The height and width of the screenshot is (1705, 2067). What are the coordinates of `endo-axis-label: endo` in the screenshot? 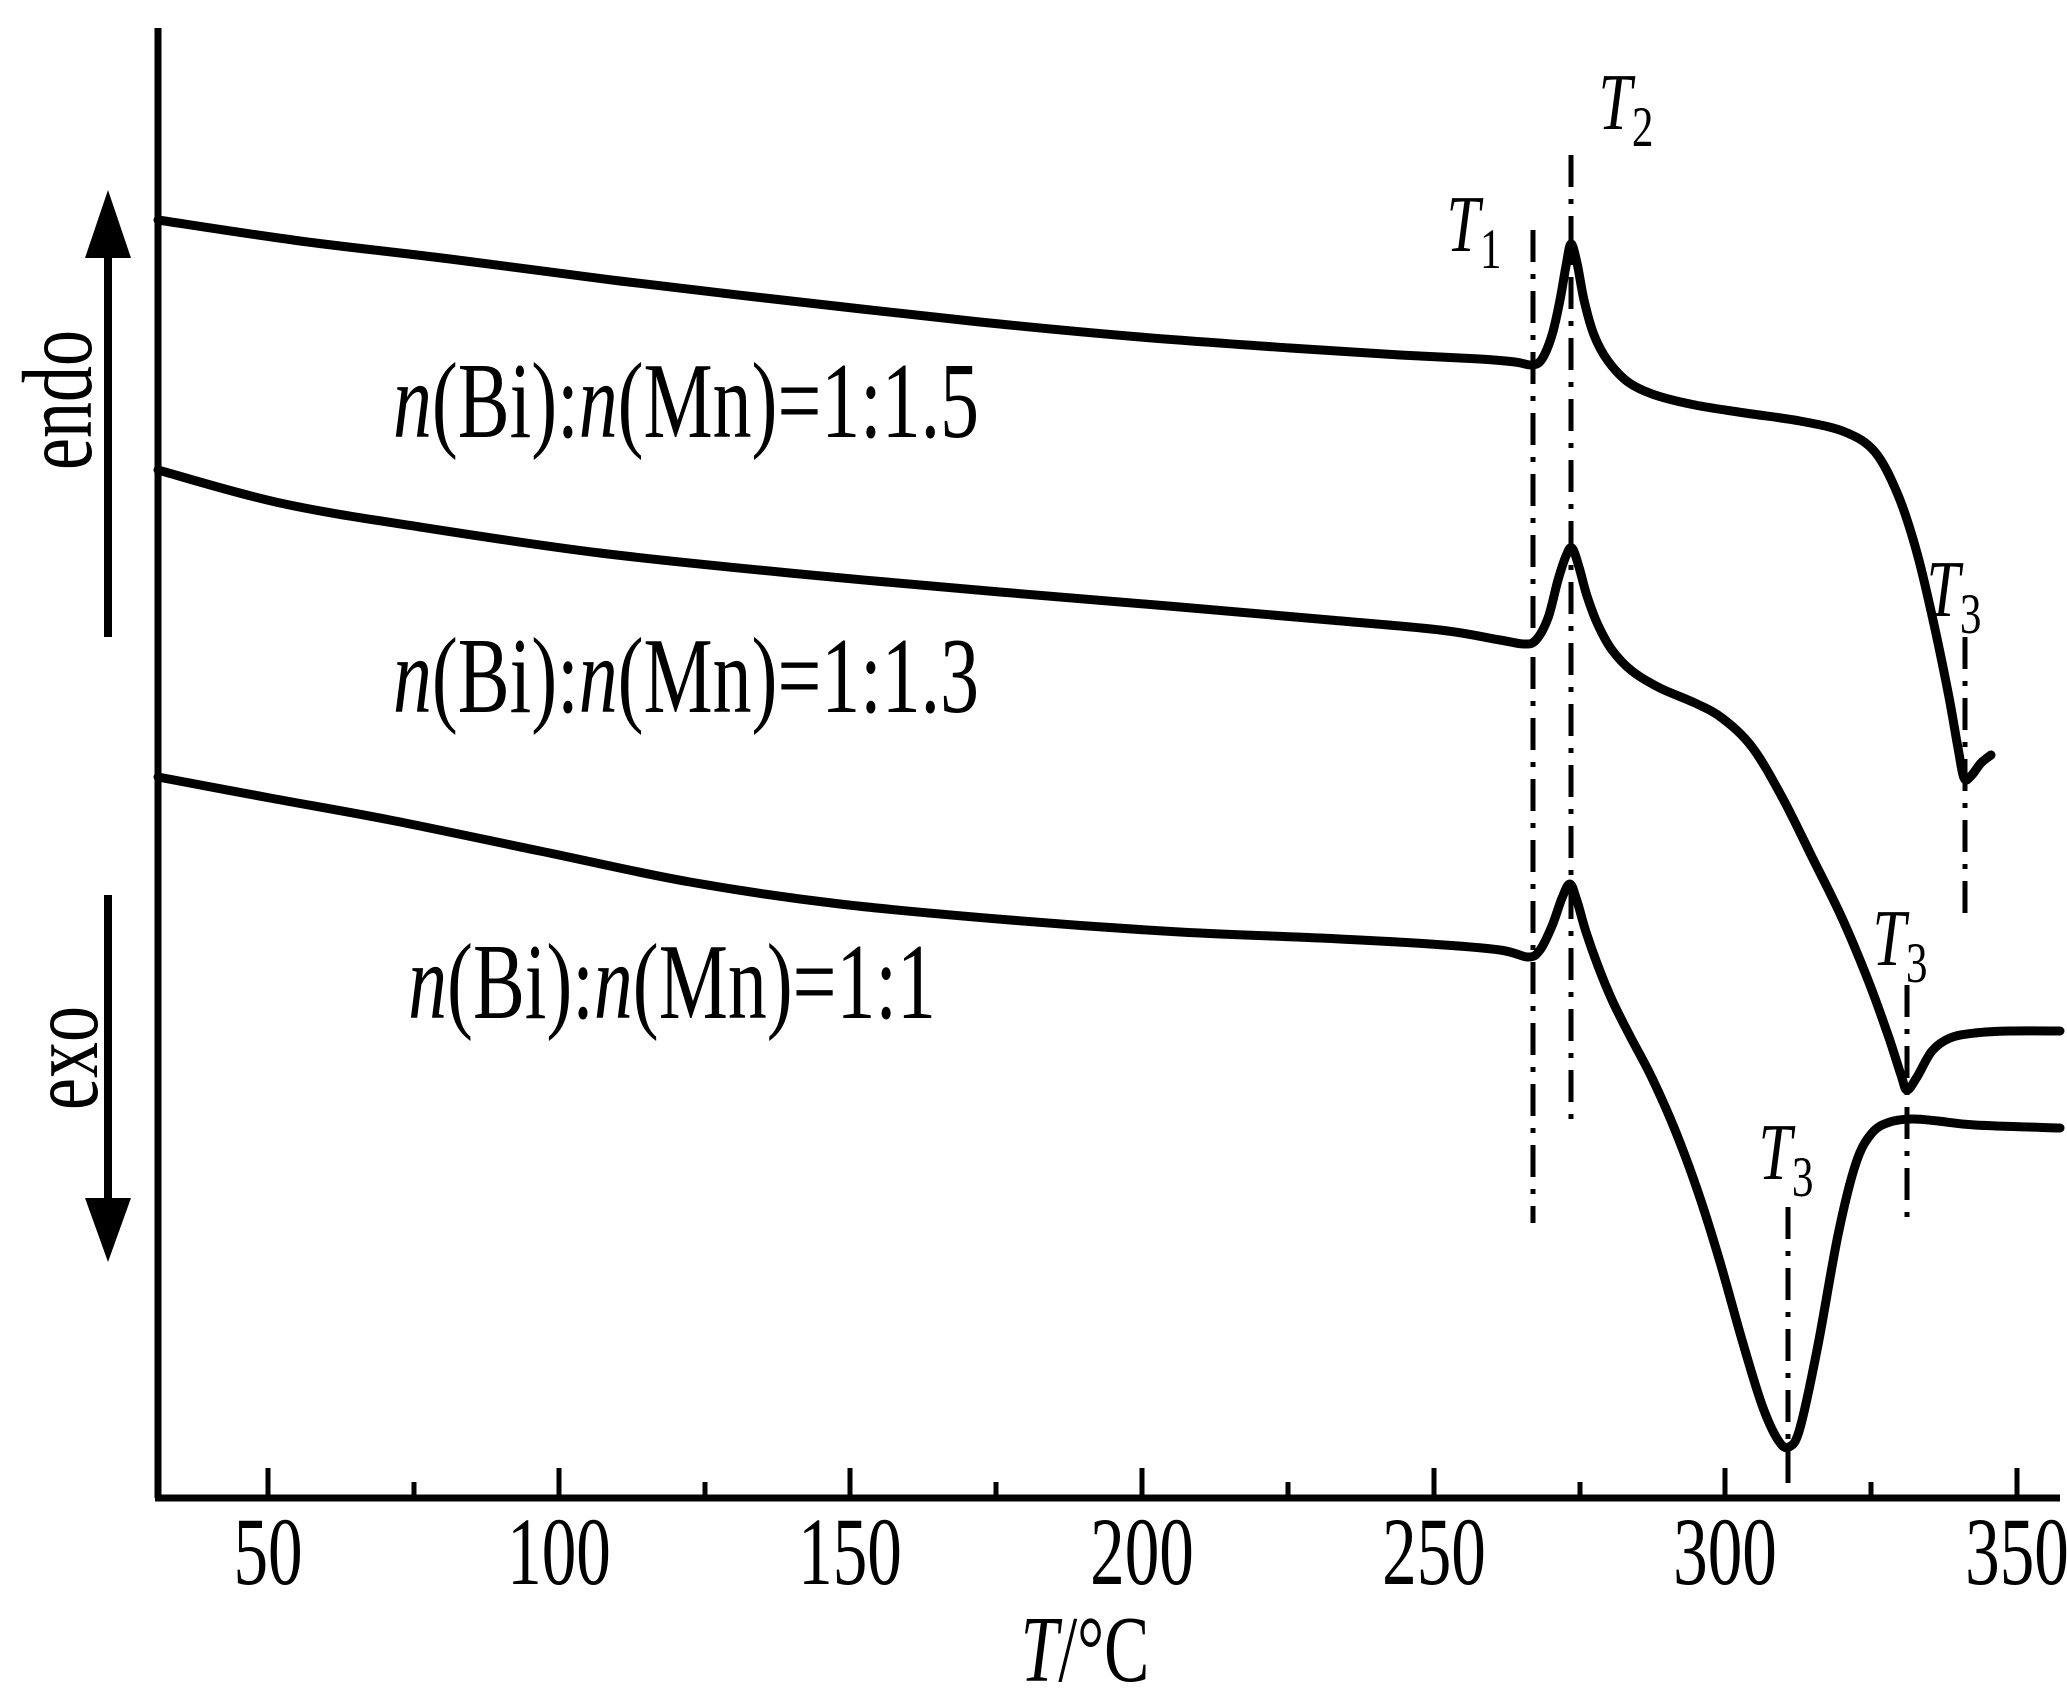 It's located at (57, 400).